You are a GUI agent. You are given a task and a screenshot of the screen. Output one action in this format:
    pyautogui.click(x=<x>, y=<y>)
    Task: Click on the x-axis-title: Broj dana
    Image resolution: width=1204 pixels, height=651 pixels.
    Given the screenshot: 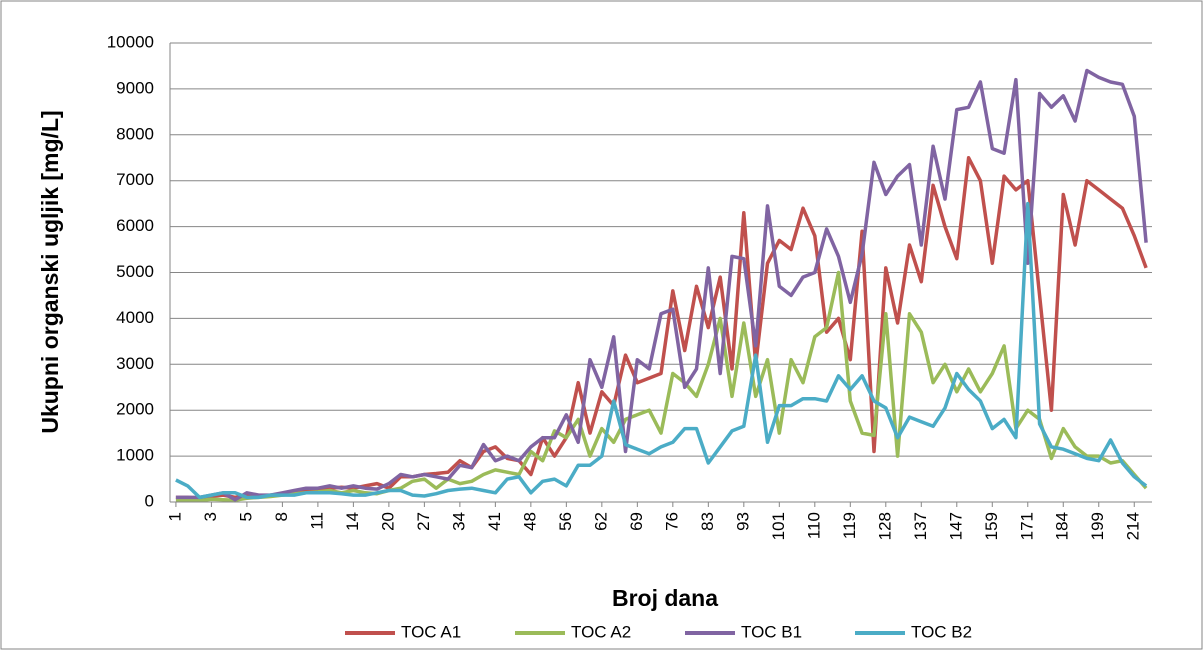 What is the action you would take?
    pyautogui.click(x=665, y=598)
    